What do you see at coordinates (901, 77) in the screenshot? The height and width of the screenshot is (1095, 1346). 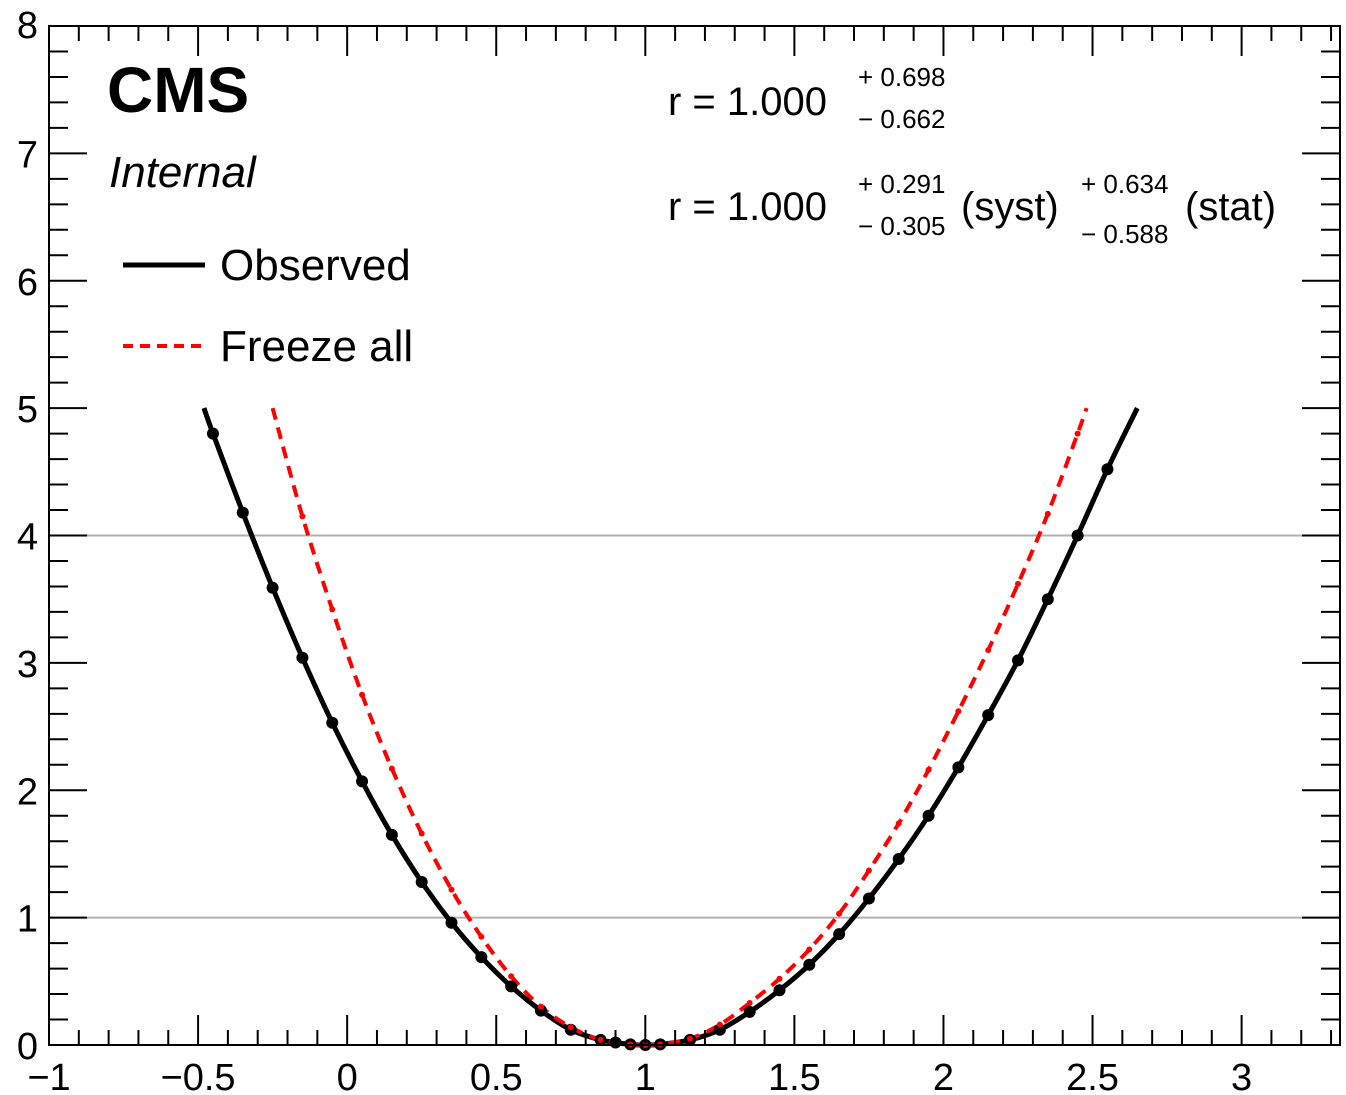 I see `result-total-up: + 0.698` at bounding box center [901, 77].